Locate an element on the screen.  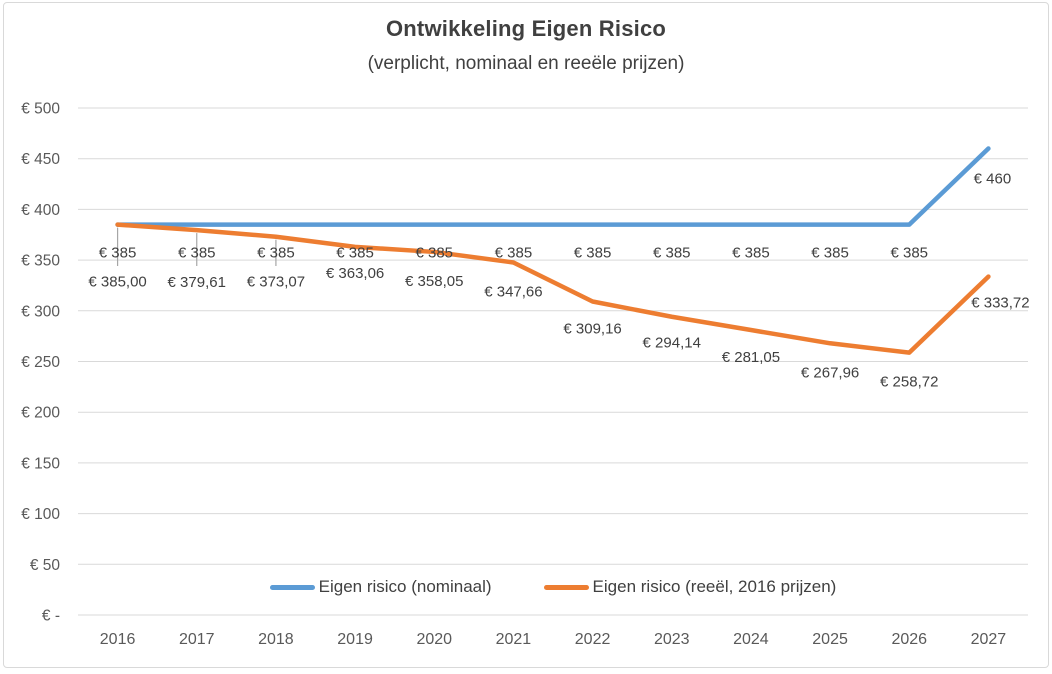
legend-item-reeel: Eigen risico (reeël, 2016 prijzen) is located at coordinates (690, 587).